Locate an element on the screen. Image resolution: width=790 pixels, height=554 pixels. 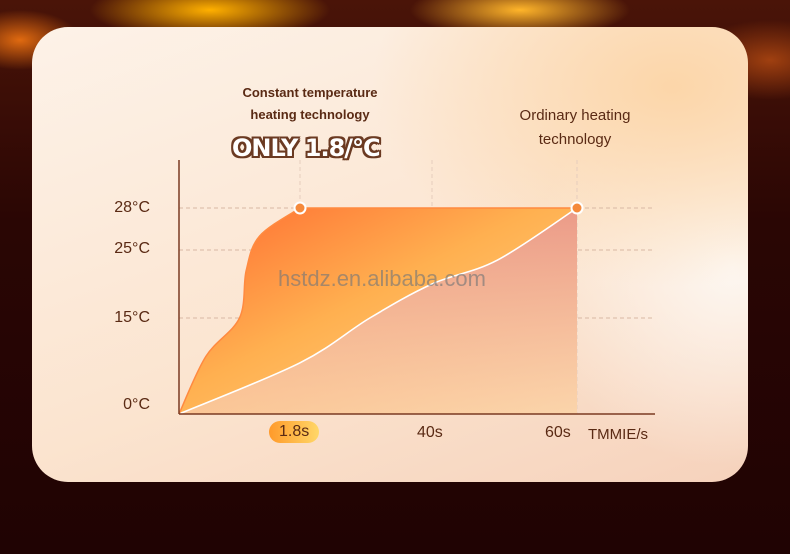
y-tick-25: 25°C is located at coordinates (132, 248).